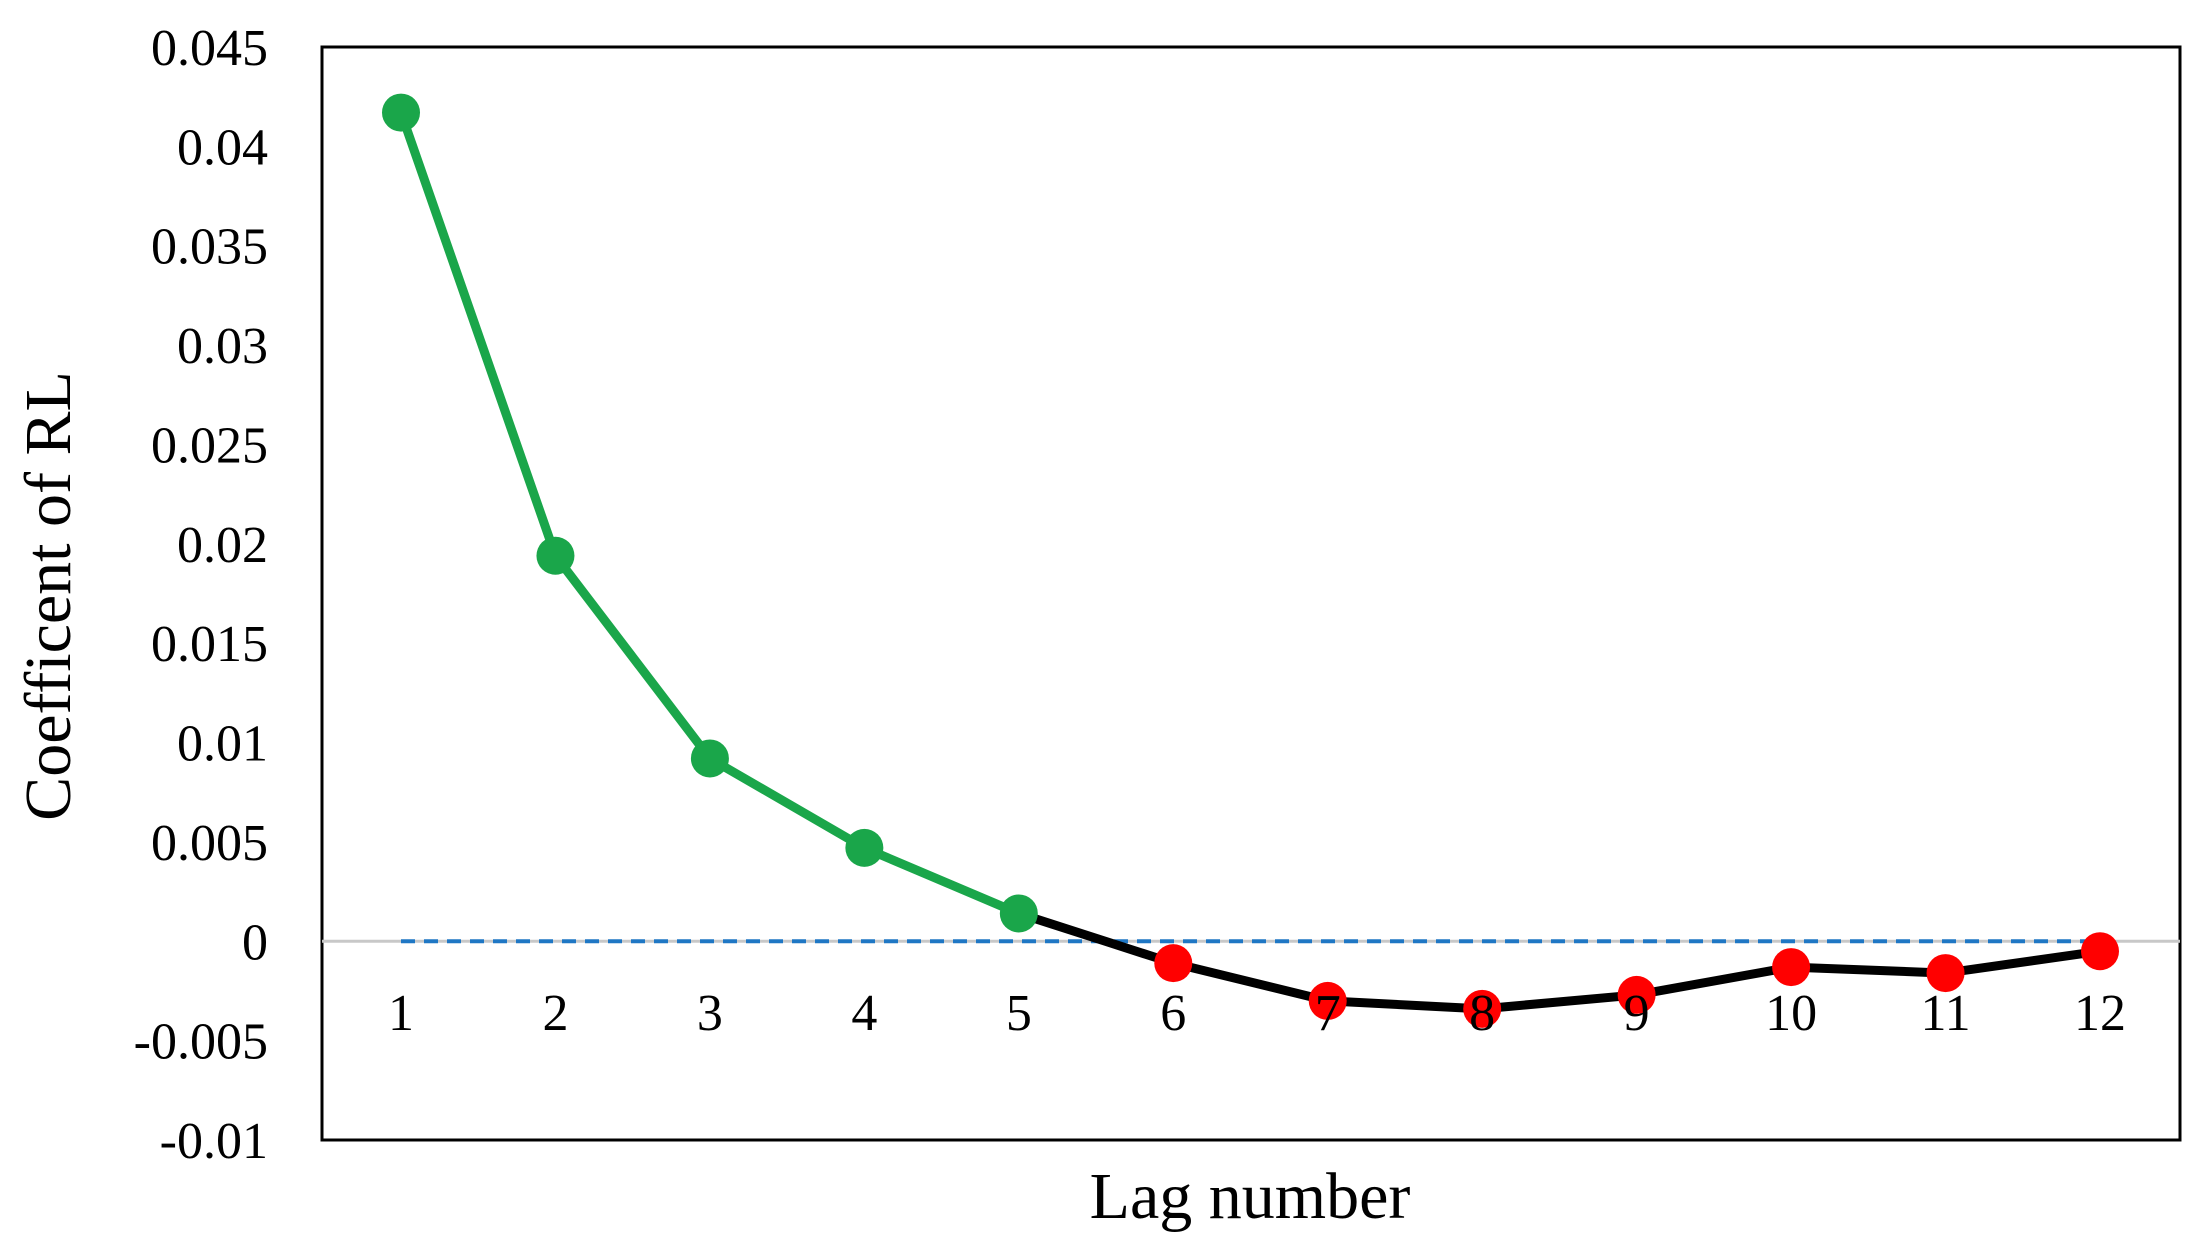 The height and width of the screenshot is (1244, 2195). I want to click on y-tick-label: 0.045, so click(209, 48).